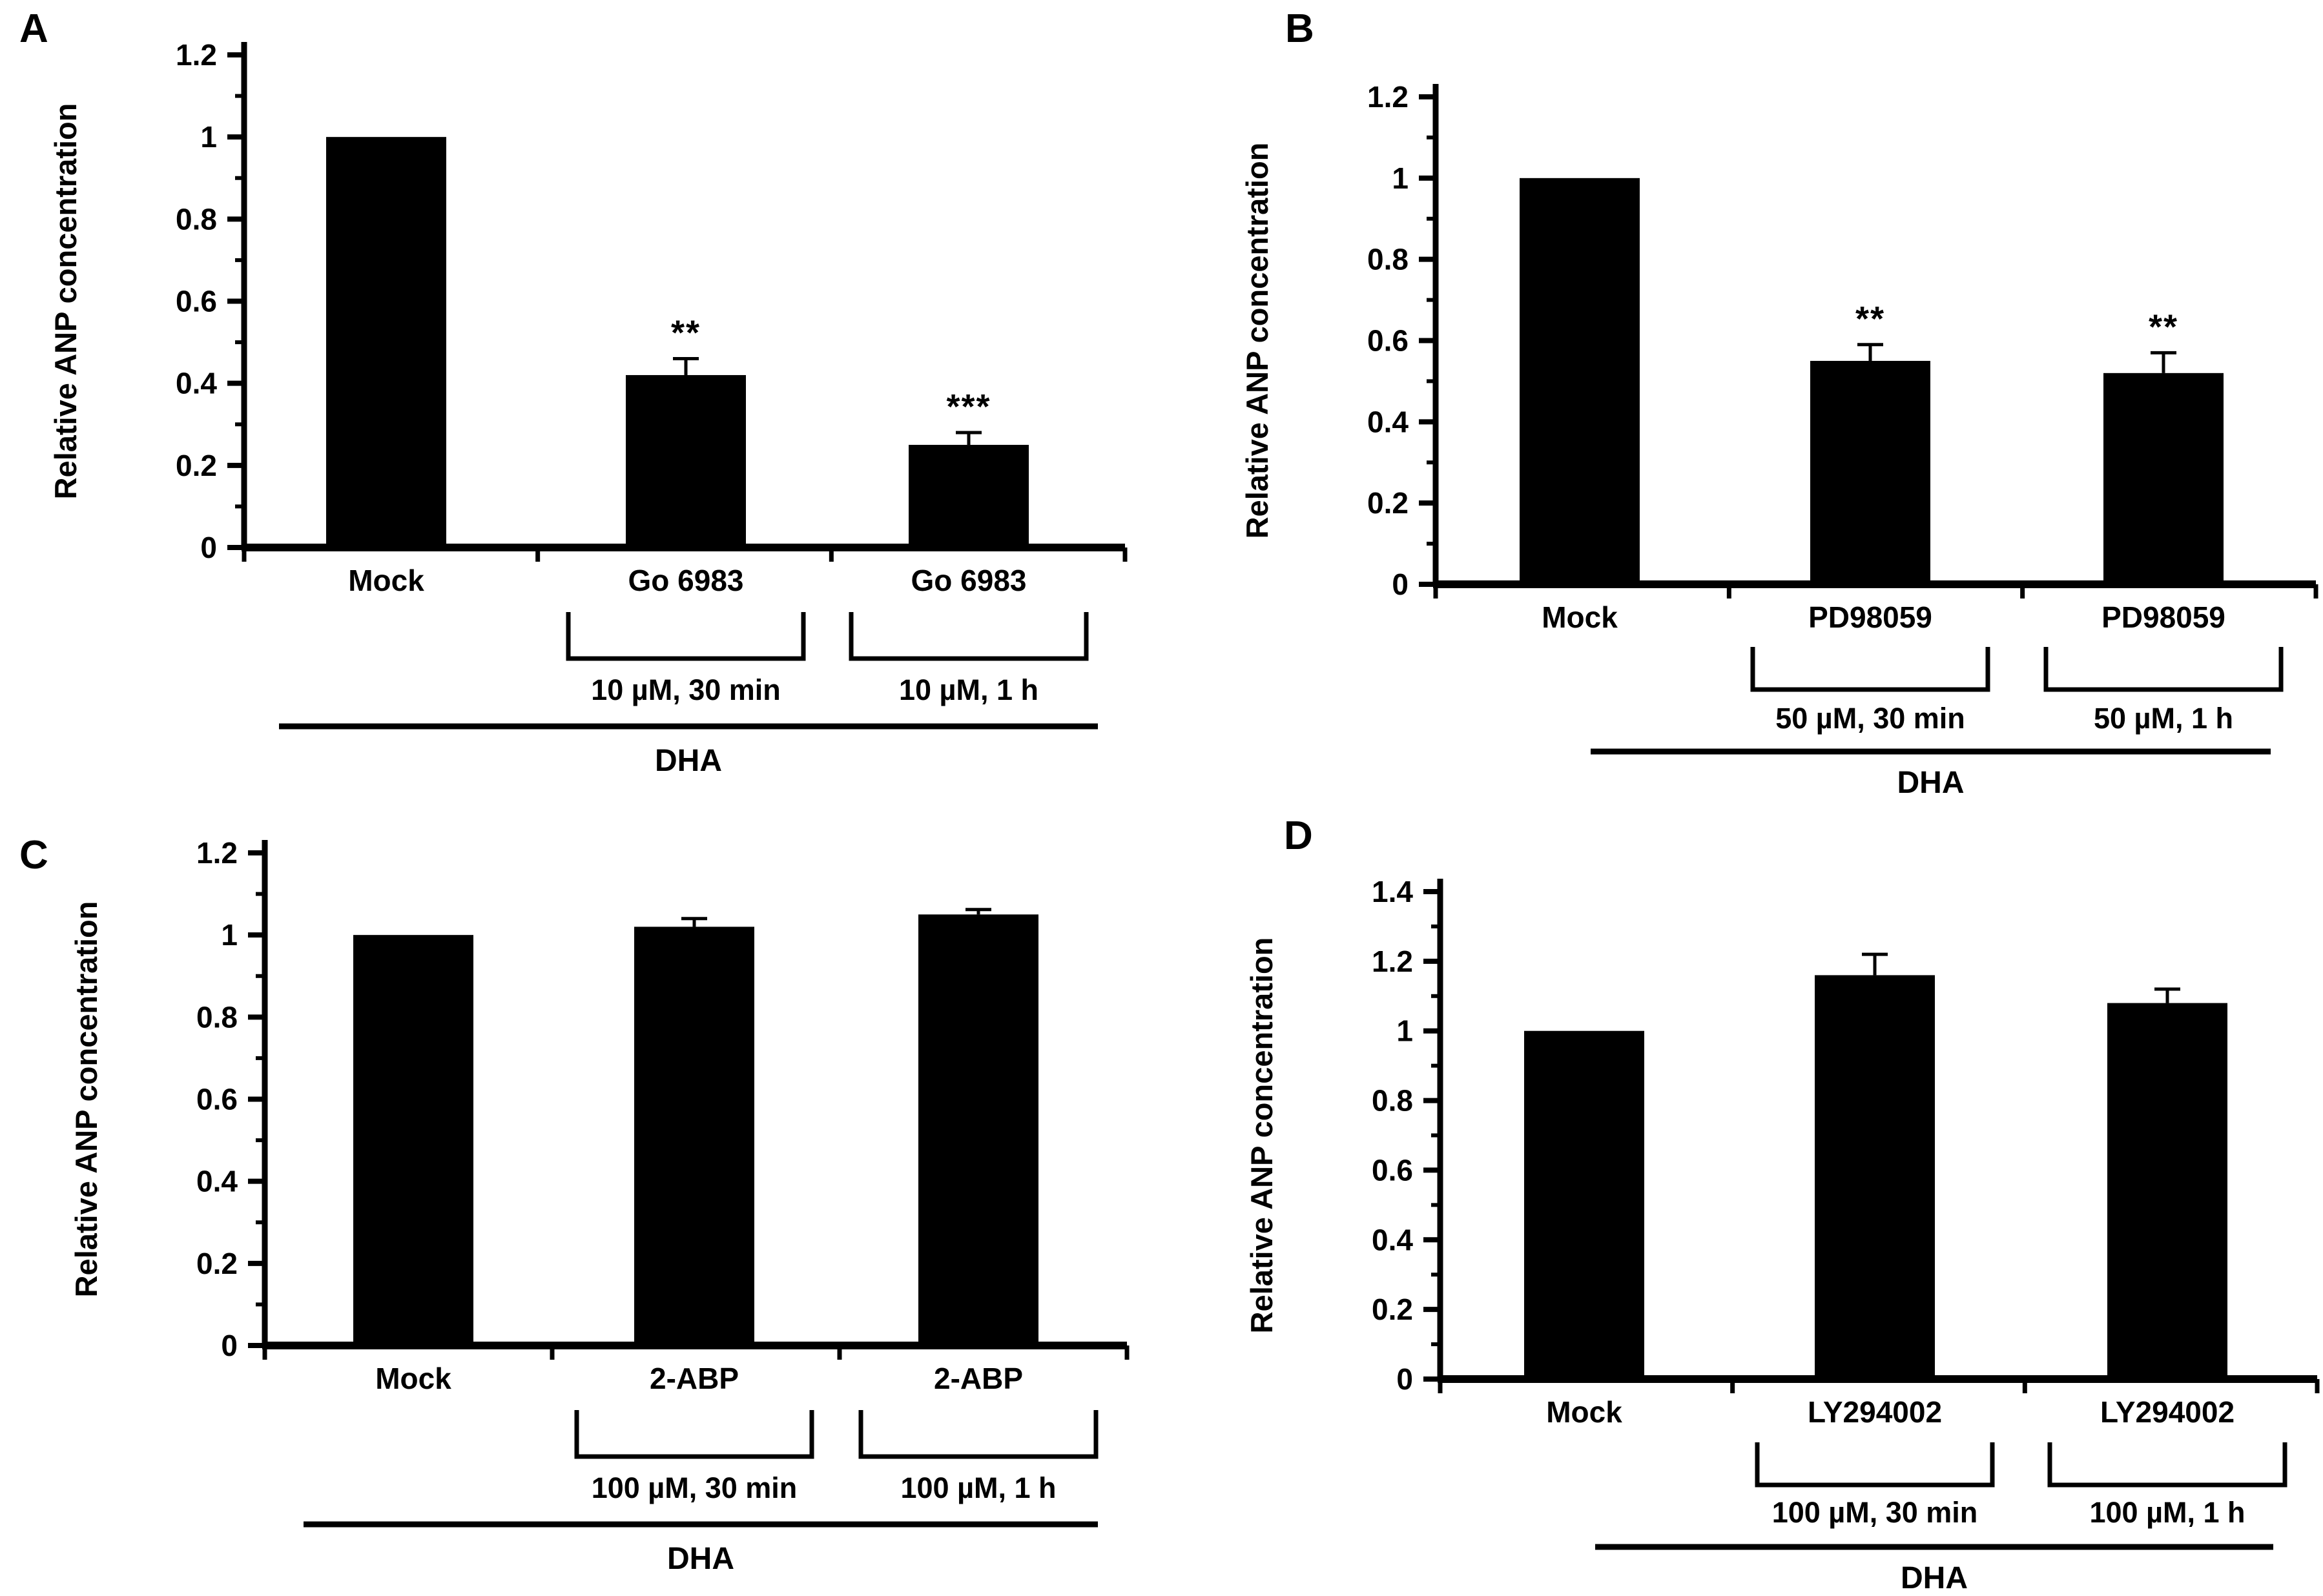 This screenshot has height=1596, width=2323. I want to click on panel-b-letter: B, so click(1299, 29).